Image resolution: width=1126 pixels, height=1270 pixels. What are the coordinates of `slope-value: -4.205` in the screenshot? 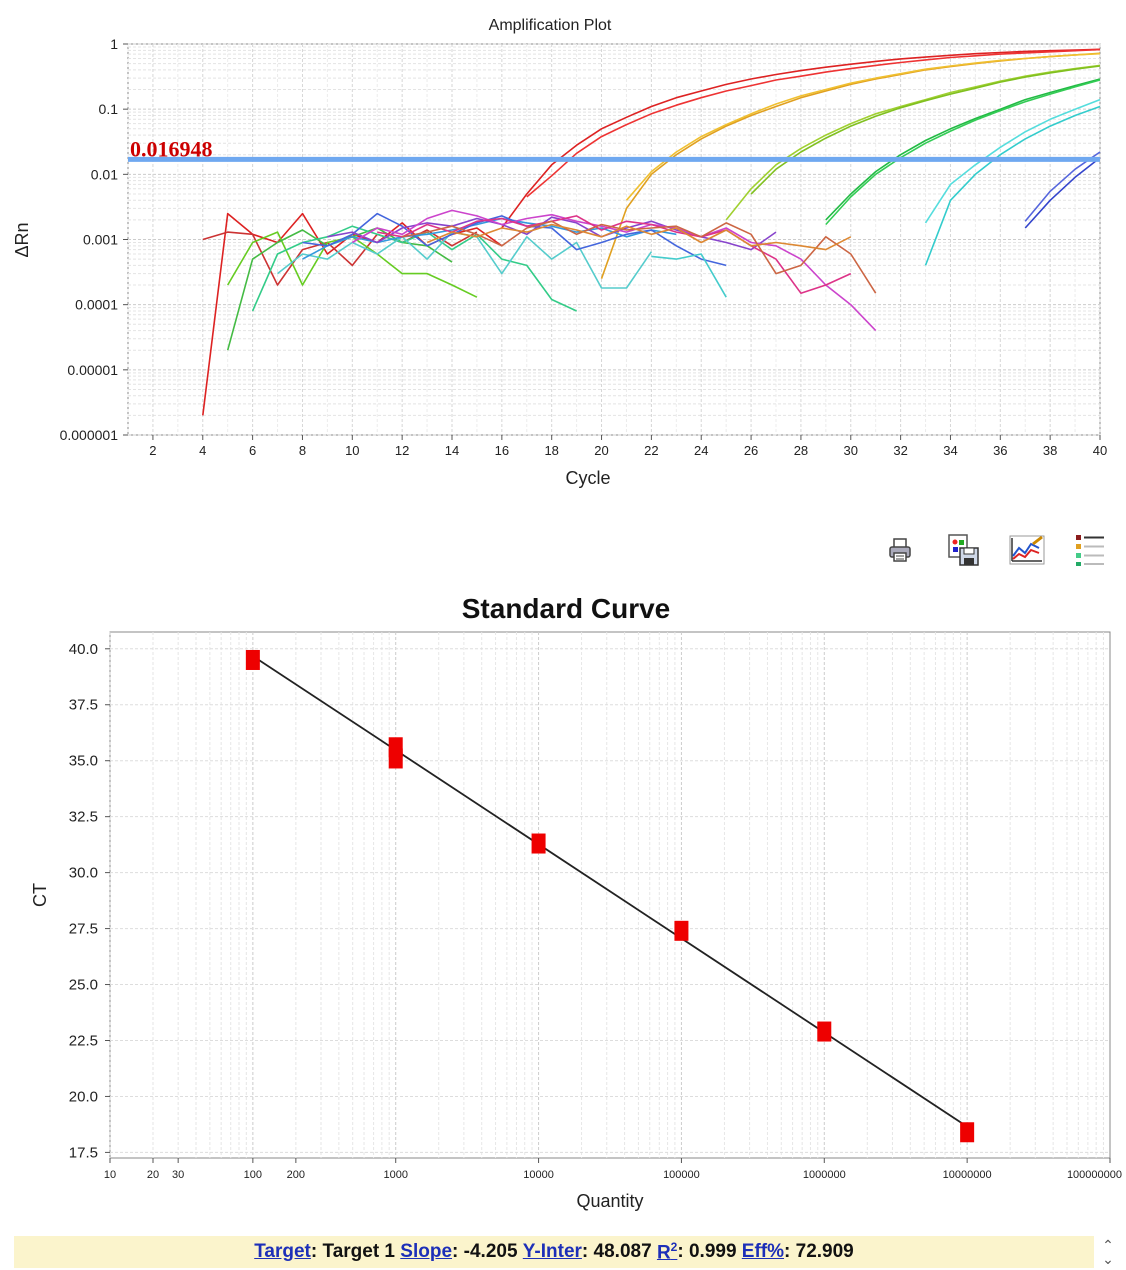 It's located at (490, 1251).